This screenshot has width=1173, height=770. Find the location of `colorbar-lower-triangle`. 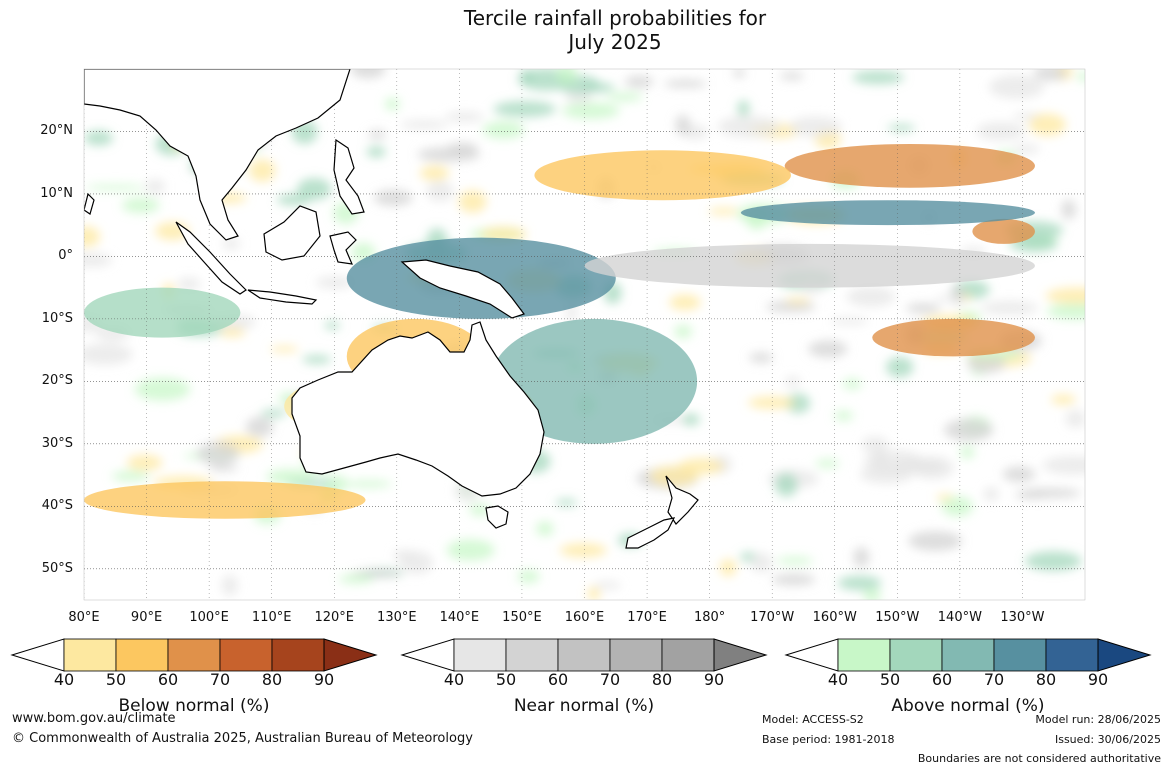

colorbar-lower-triangle is located at coordinates (427, 655).